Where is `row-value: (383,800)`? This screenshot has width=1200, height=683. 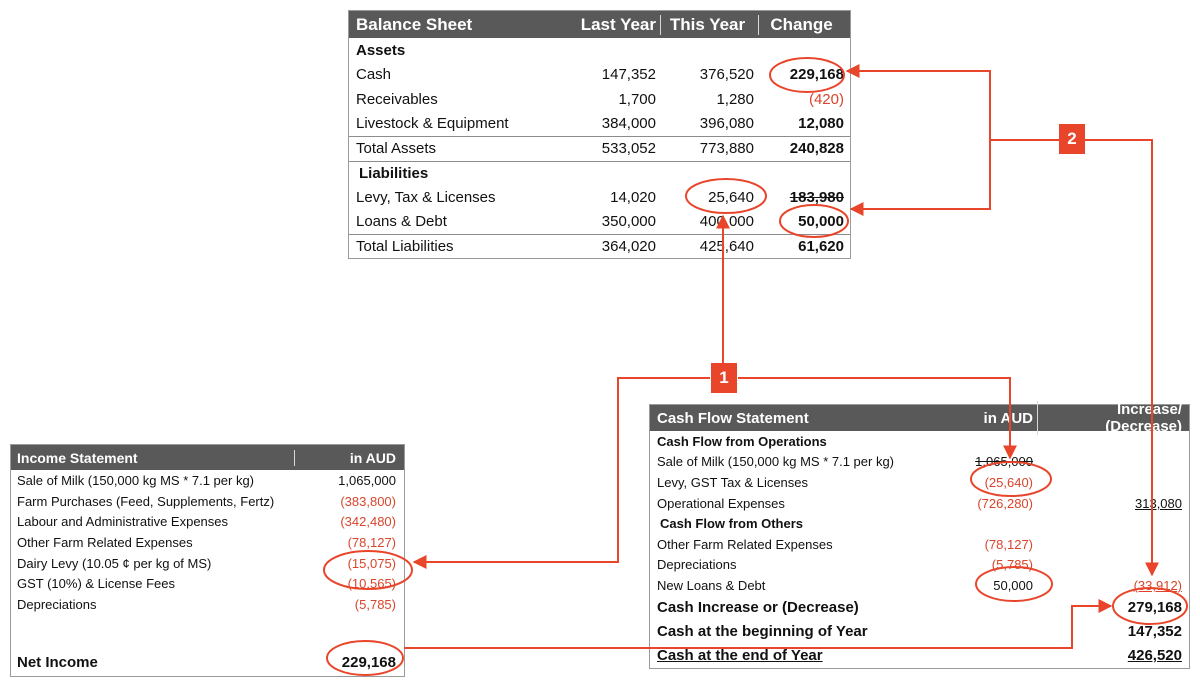 row-value: (383,800) is located at coordinates (368, 501).